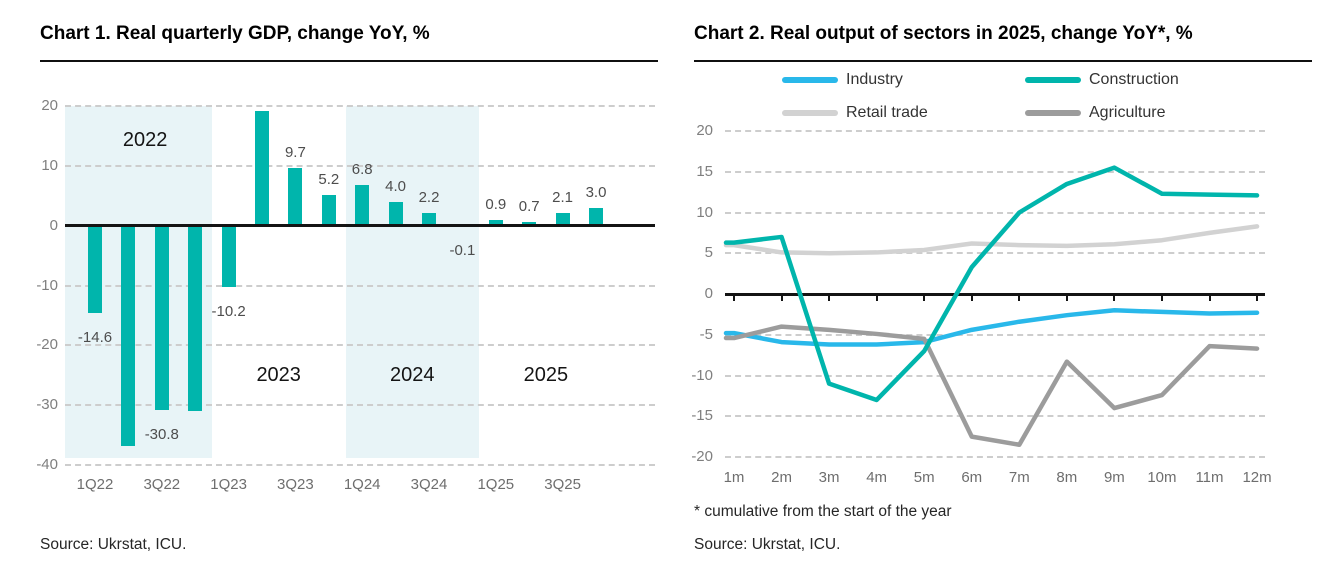 The image size is (1323, 570). Describe the element at coordinates (1114, 477) in the screenshot. I see `x-tick-label: 9m` at that location.